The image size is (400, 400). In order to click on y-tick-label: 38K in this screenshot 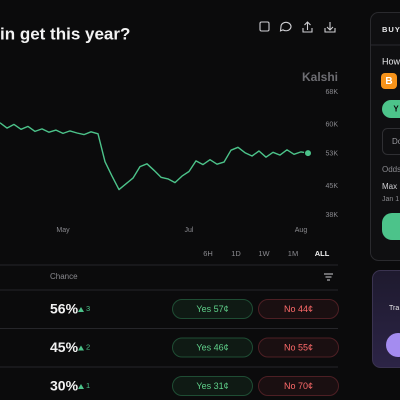, I will do `click(332, 215)`.